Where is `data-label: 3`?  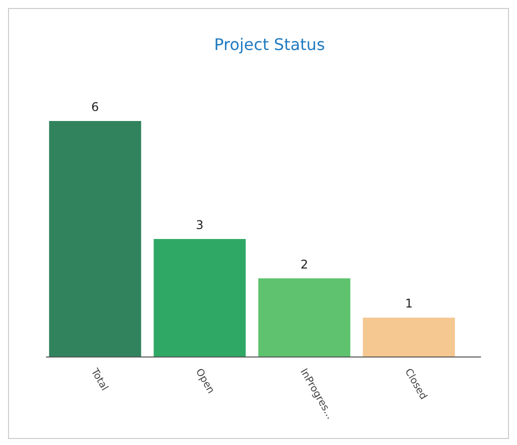 data-label: 3 is located at coordinates (200, 225).